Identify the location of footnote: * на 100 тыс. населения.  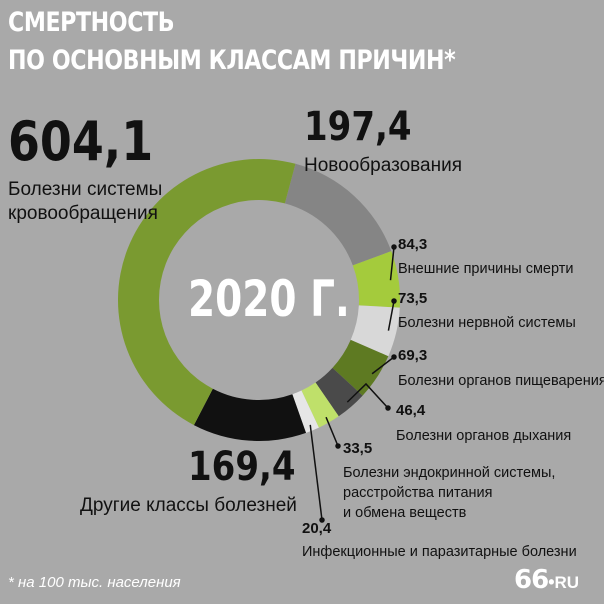
(94, 582).